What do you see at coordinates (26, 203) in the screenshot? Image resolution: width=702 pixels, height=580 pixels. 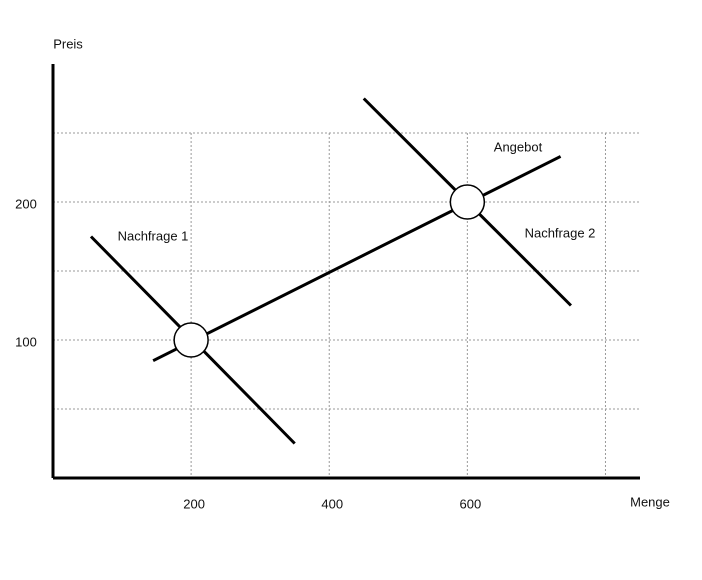 I see `y-tick-label: 200` at bounding box center [26, 203].